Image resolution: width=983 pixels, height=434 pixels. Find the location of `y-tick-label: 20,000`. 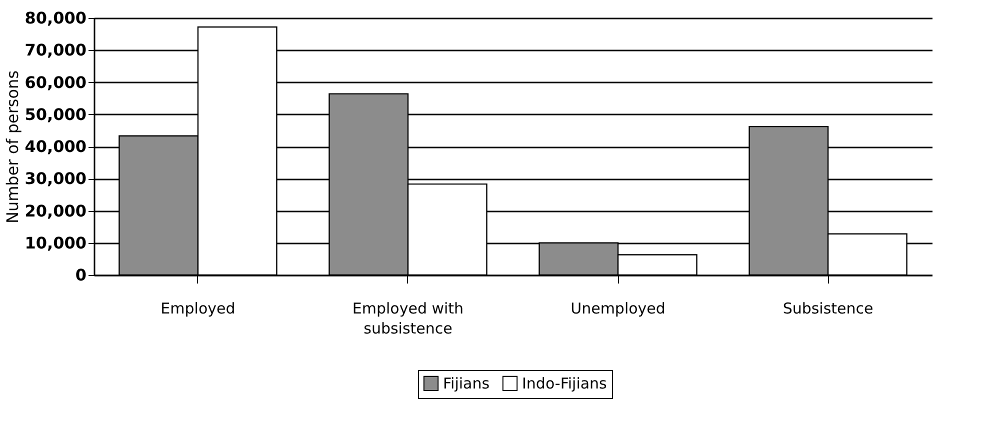

y-tick-label: 20,000 is located at coordinates (55, 210).